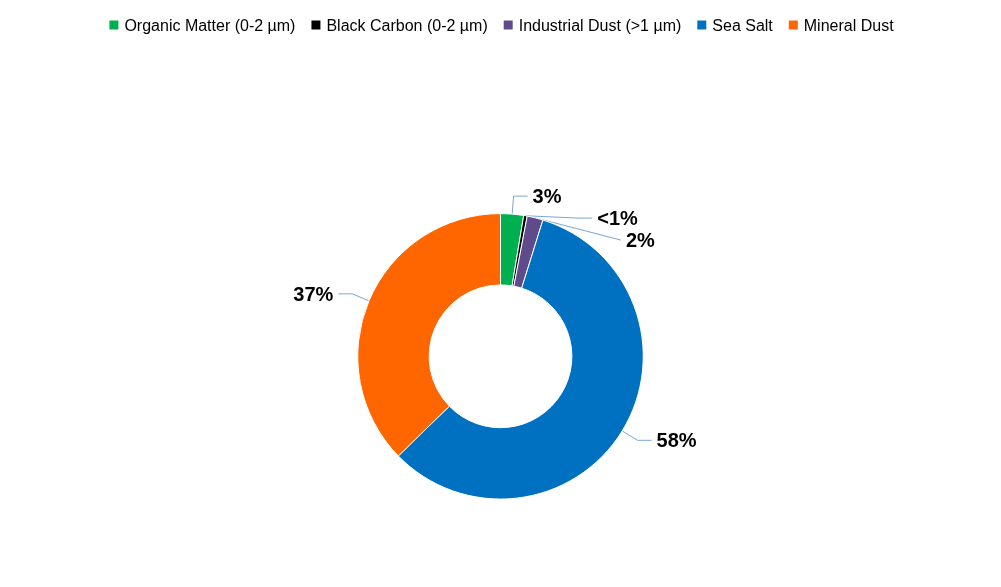 The width and height of the screenshot is (1001, 587). I want to click on data-label: 37%, so click(313, 293).